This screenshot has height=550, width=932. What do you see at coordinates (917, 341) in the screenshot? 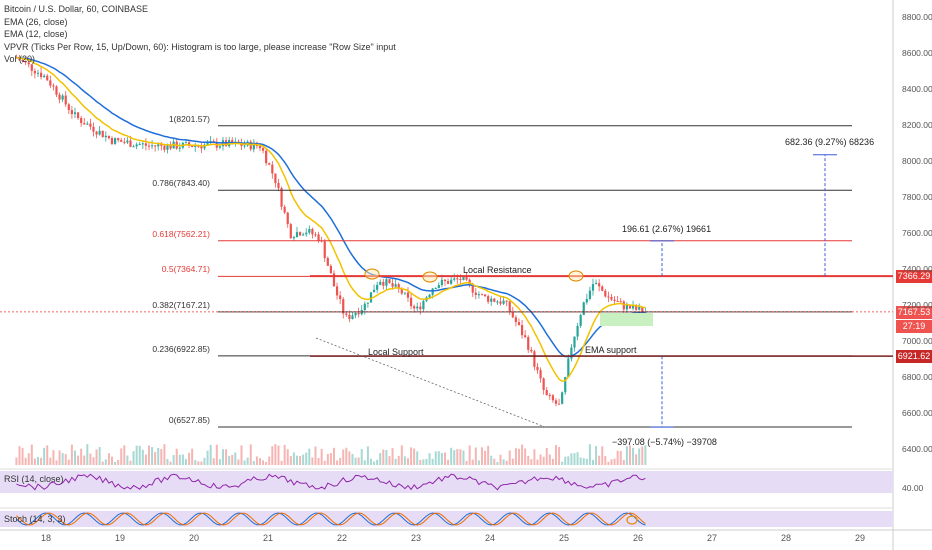
I see `y-tick-label: 7000.00` at bounding box center [917, 341].